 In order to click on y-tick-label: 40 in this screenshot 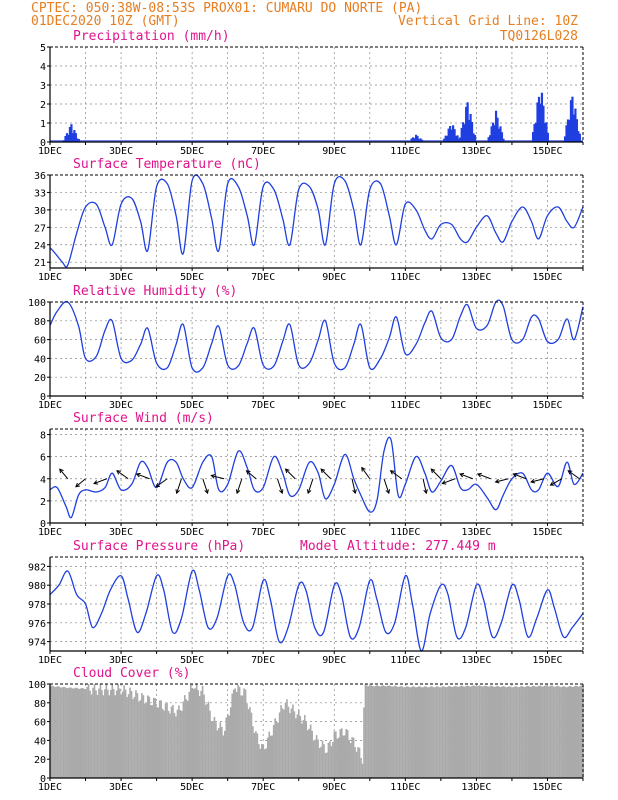, I will do `click(40, 741)`.